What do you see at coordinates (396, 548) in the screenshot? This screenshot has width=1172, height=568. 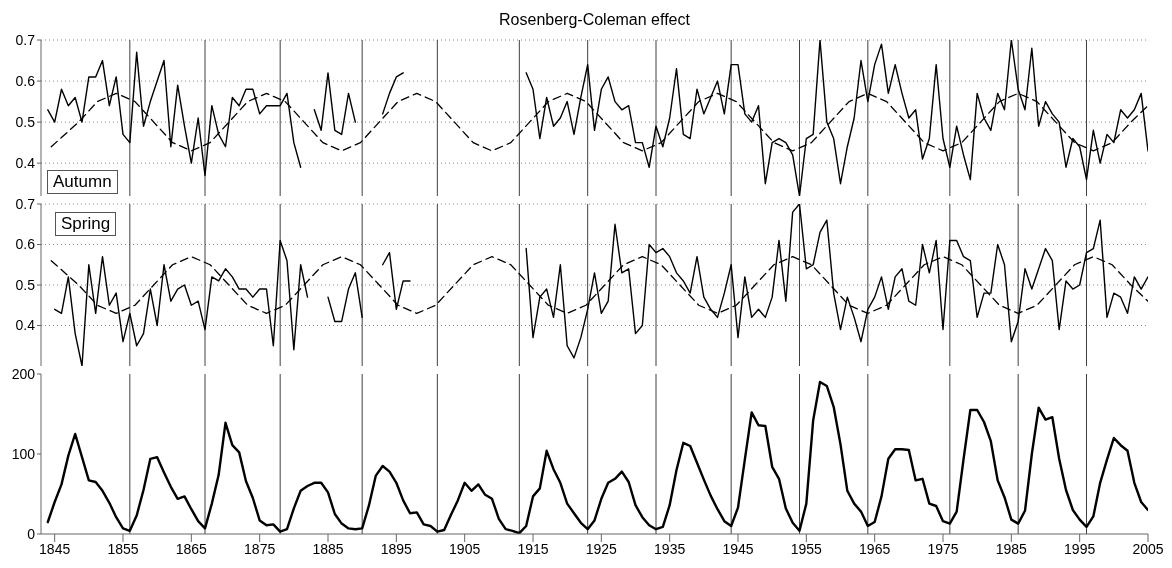 I see `x-tick-label: 1895` at bounding box center [396, 548].